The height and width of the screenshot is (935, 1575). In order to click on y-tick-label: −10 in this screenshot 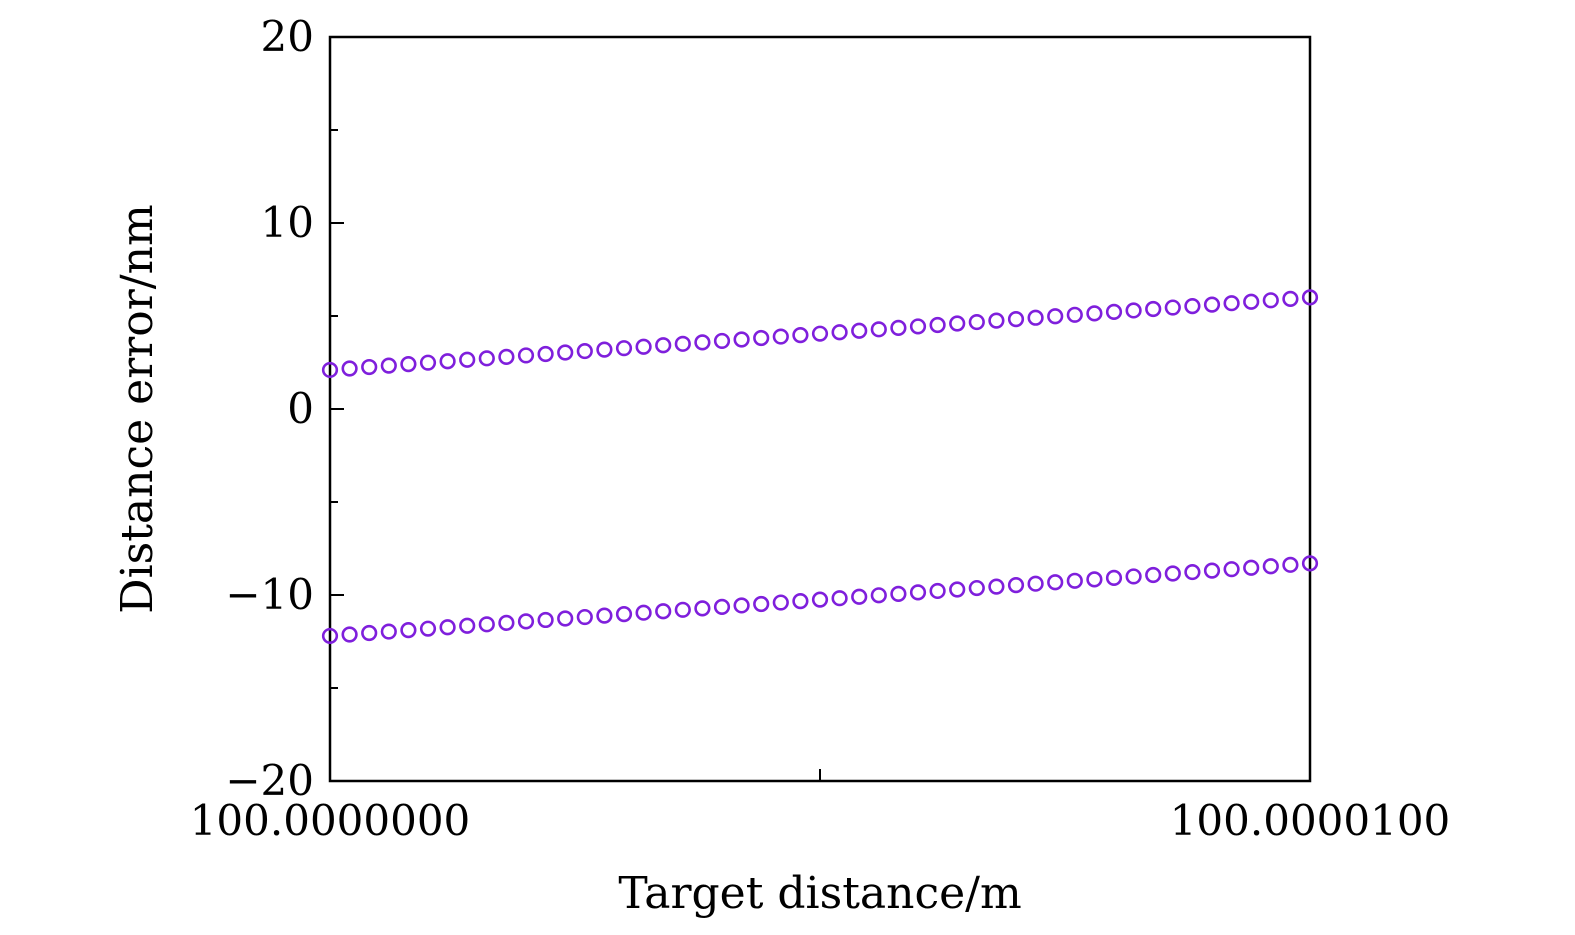, I will do `click(269, 594)`.